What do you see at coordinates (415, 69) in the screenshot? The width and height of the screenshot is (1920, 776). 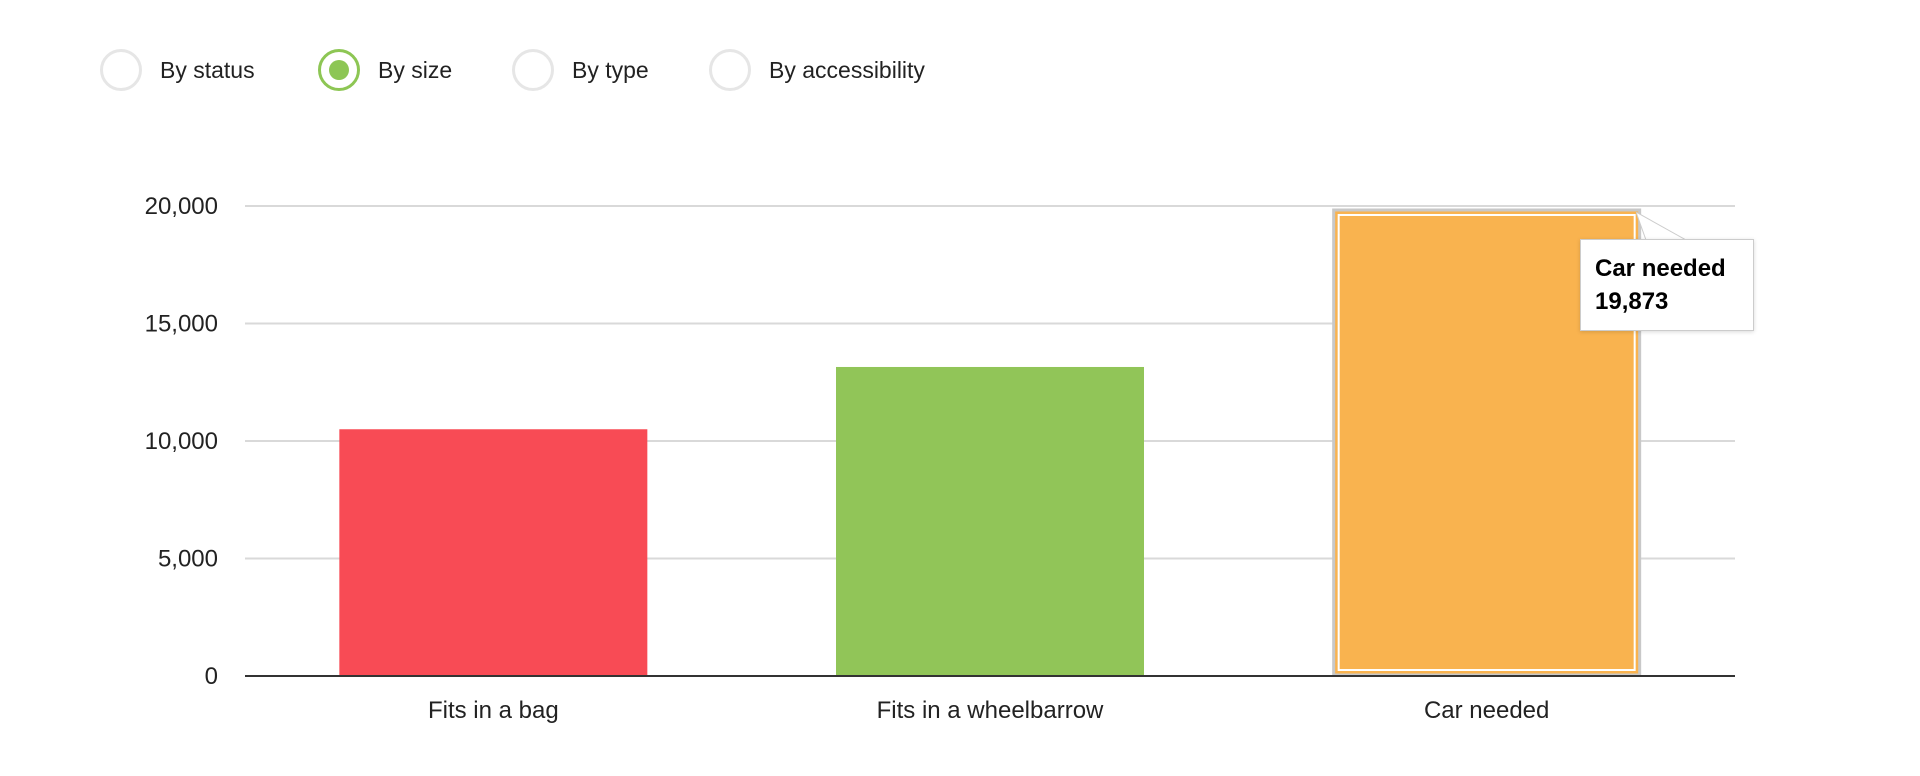 I see `radio-label-by-size: By size` at bounding box center [415, 69].